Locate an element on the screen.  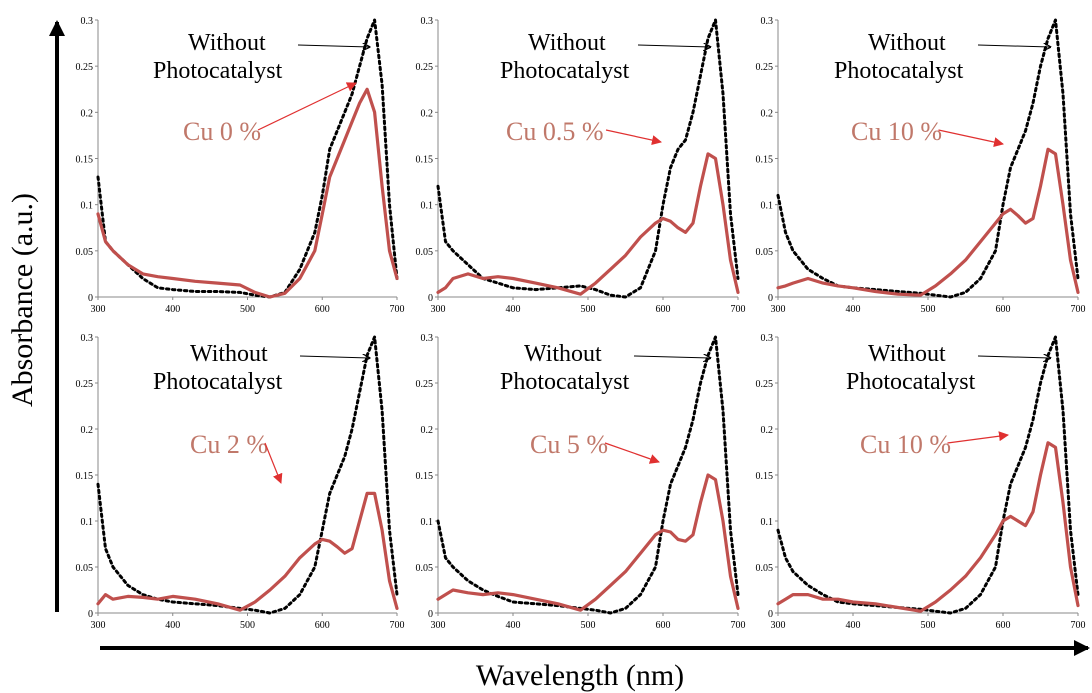
label-cu-percent: Cu 2 % is located at coordinates (229, 444).